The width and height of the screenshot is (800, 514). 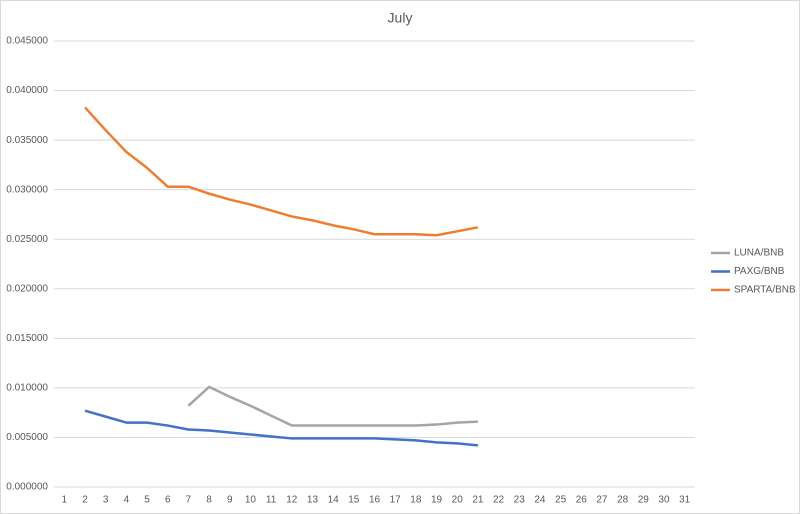 I want to click on y-tick-label: 0.000000, so click(x=27, y=487).